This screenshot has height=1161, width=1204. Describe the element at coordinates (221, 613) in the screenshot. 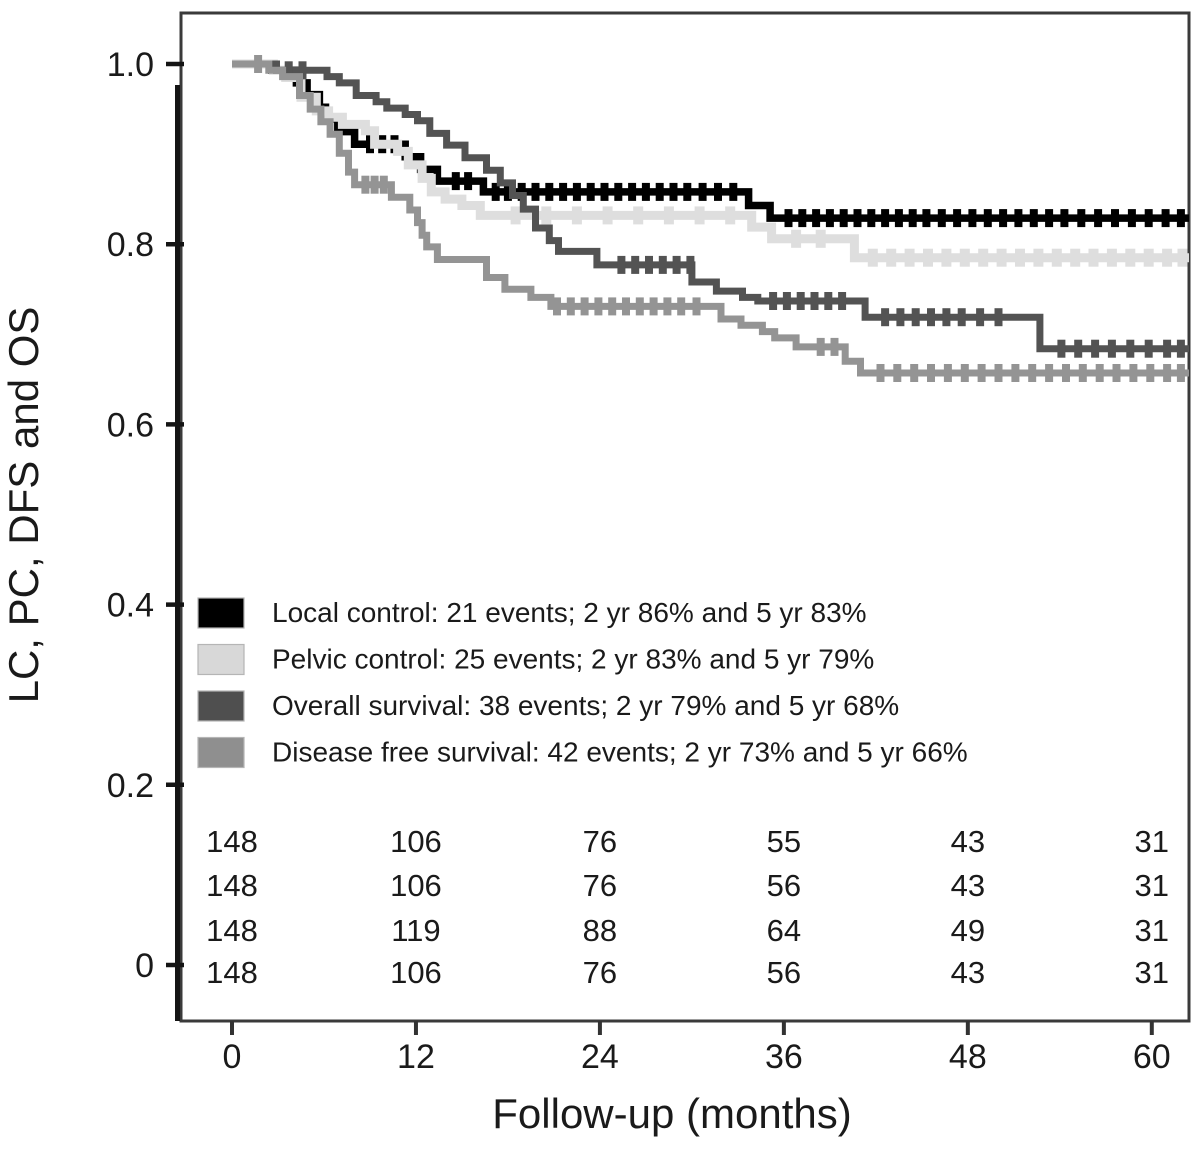

I see `legend-swatch-local-control` at that location.